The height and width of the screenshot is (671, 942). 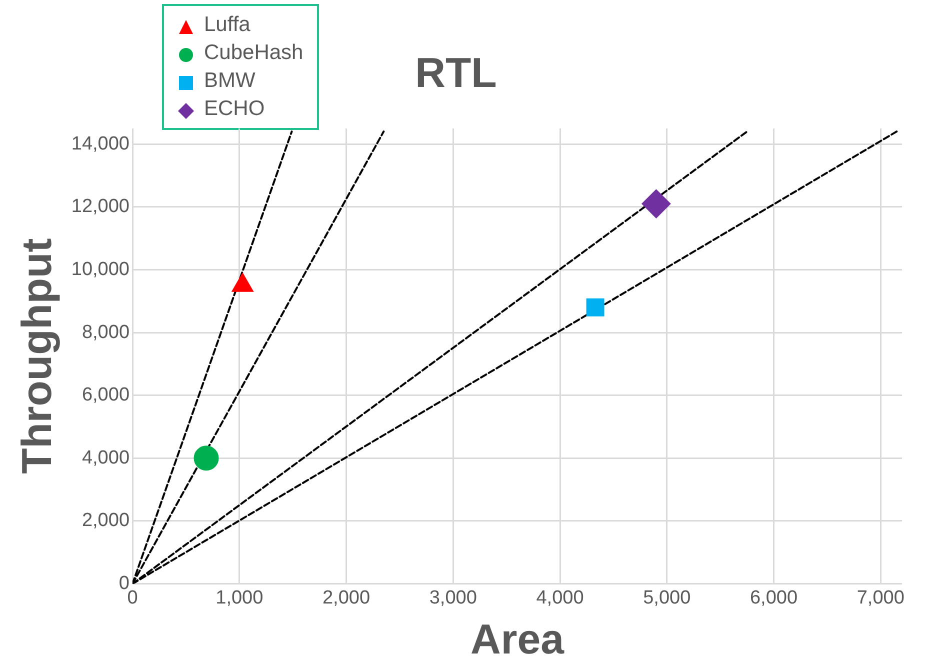 What do you see at coordinates (106, 521) in the screenshot?
I see `y-tick-label: 2,000` at bounding box center [106, 521].